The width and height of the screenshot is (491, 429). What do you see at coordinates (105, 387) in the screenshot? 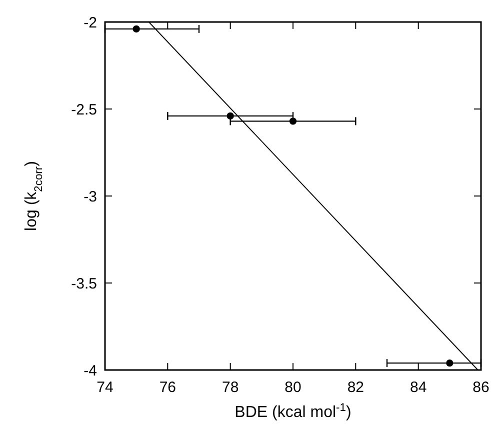
I see `x-tick-label: 74` at bounding box center [105, 387].